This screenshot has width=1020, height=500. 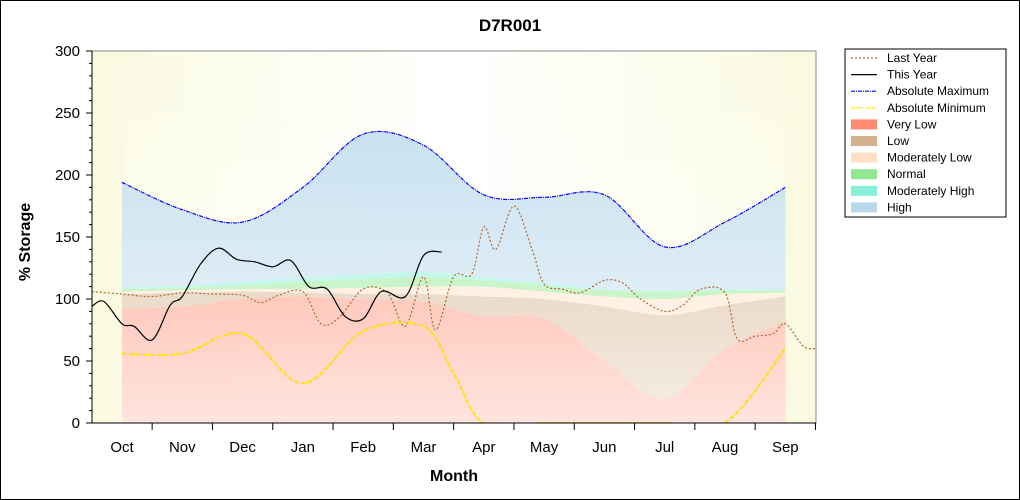 I want to click on legend-label: Moderately Low, so click(x=929, y=158).